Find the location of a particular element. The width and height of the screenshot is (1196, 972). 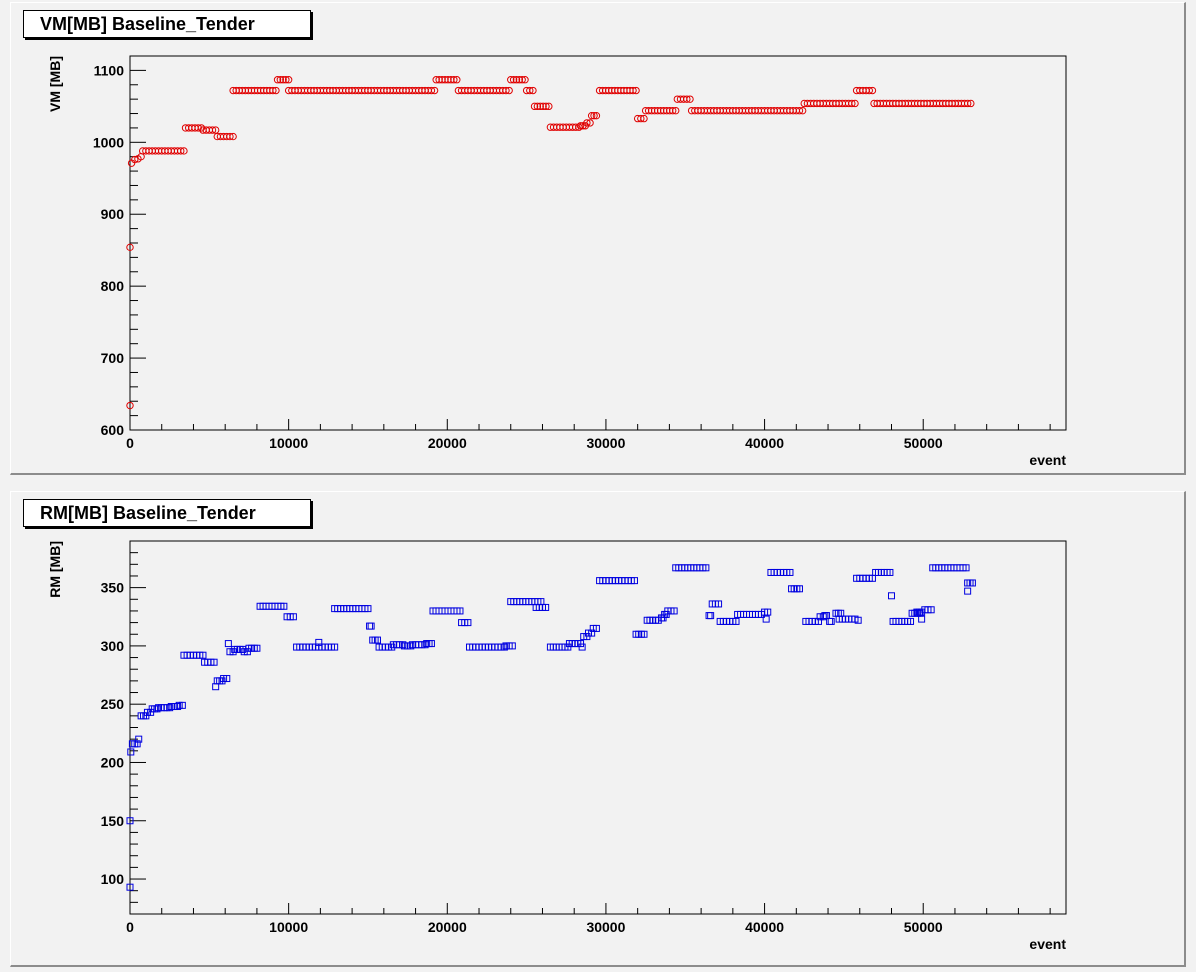

rm-y-axis-title: RM [MB] is located at coordinates (55, 569).